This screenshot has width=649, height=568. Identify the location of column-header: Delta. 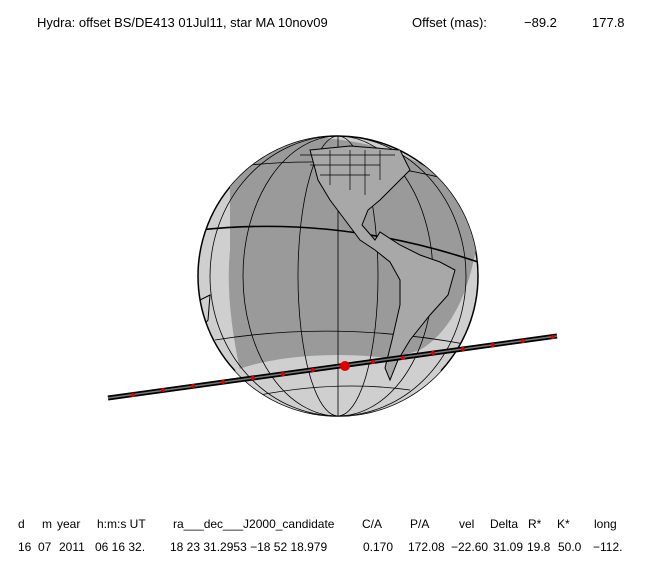
(504, 524).